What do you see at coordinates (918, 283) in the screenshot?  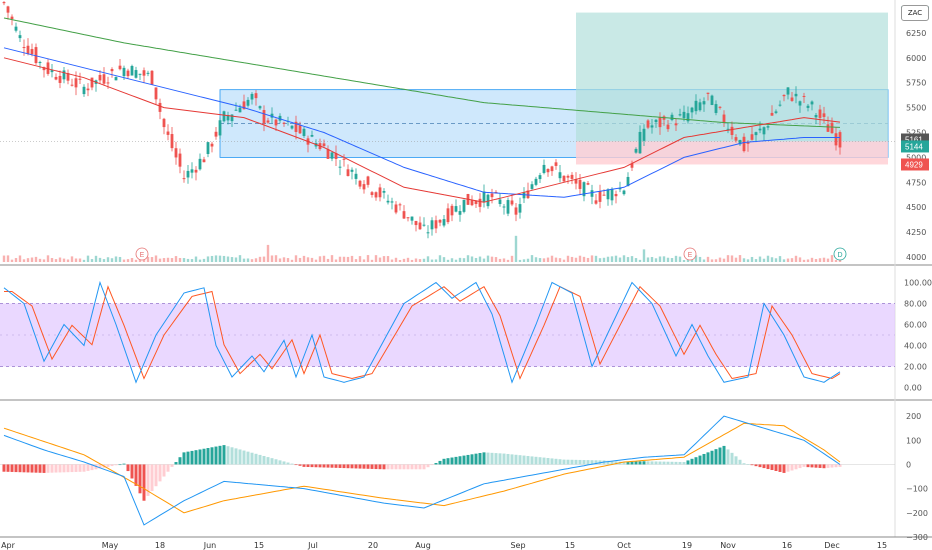 I see `stoch-tick-label: 100.00` at bounding box center [918, 283].